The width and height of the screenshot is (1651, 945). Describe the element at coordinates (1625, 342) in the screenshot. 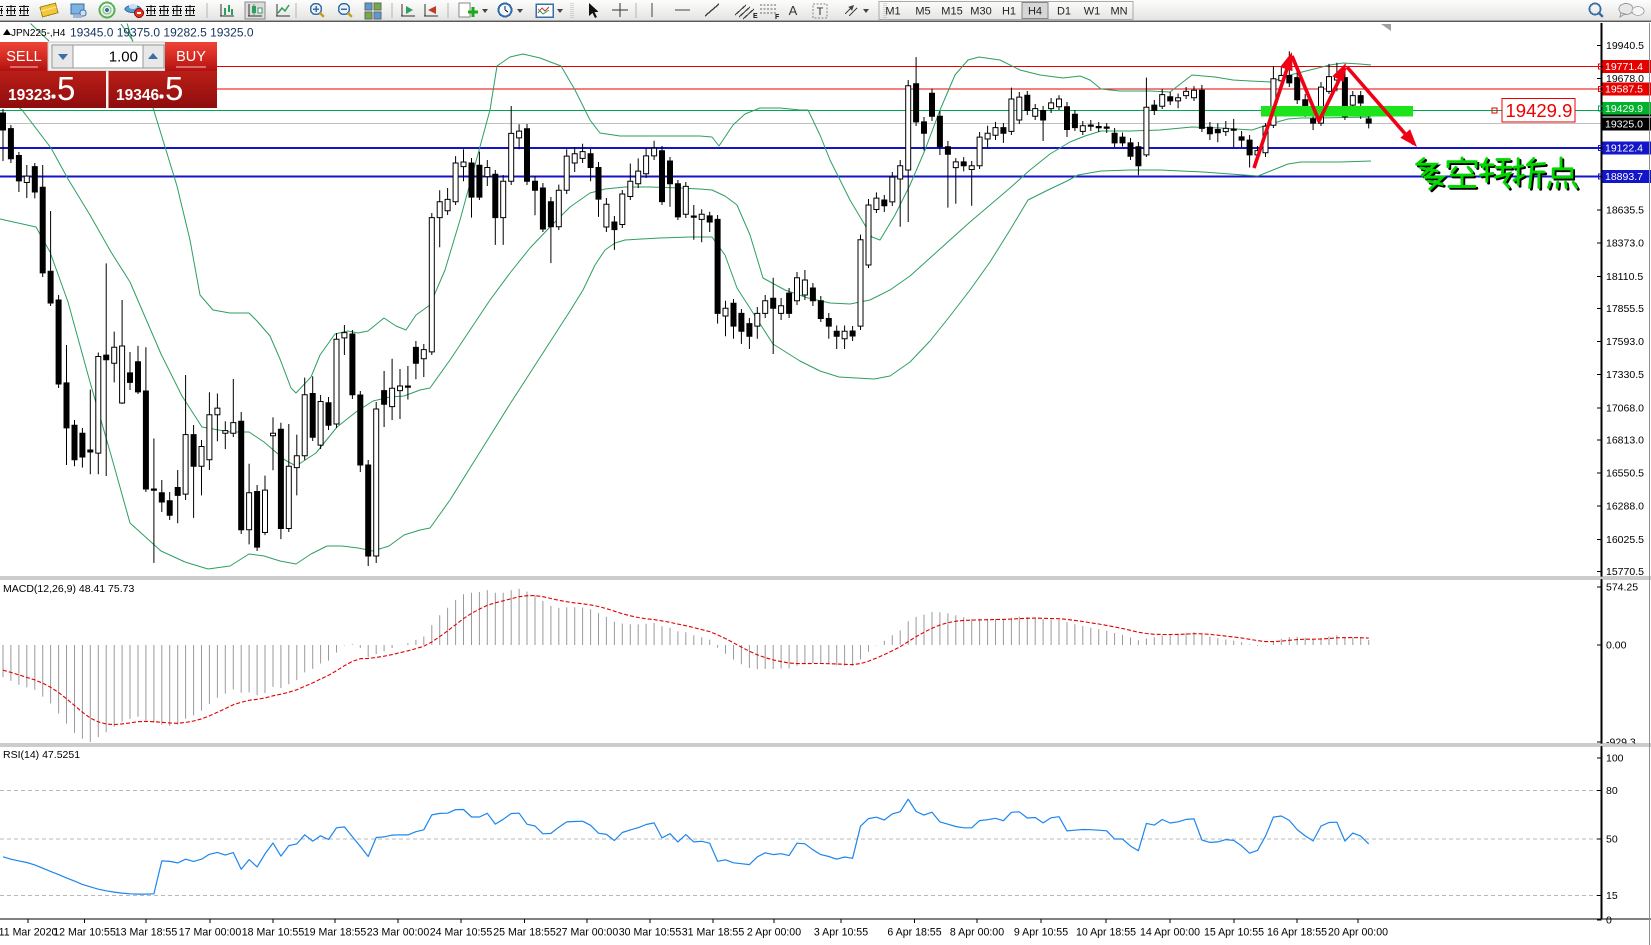

I see `svg-text: 17593.0` at that location.